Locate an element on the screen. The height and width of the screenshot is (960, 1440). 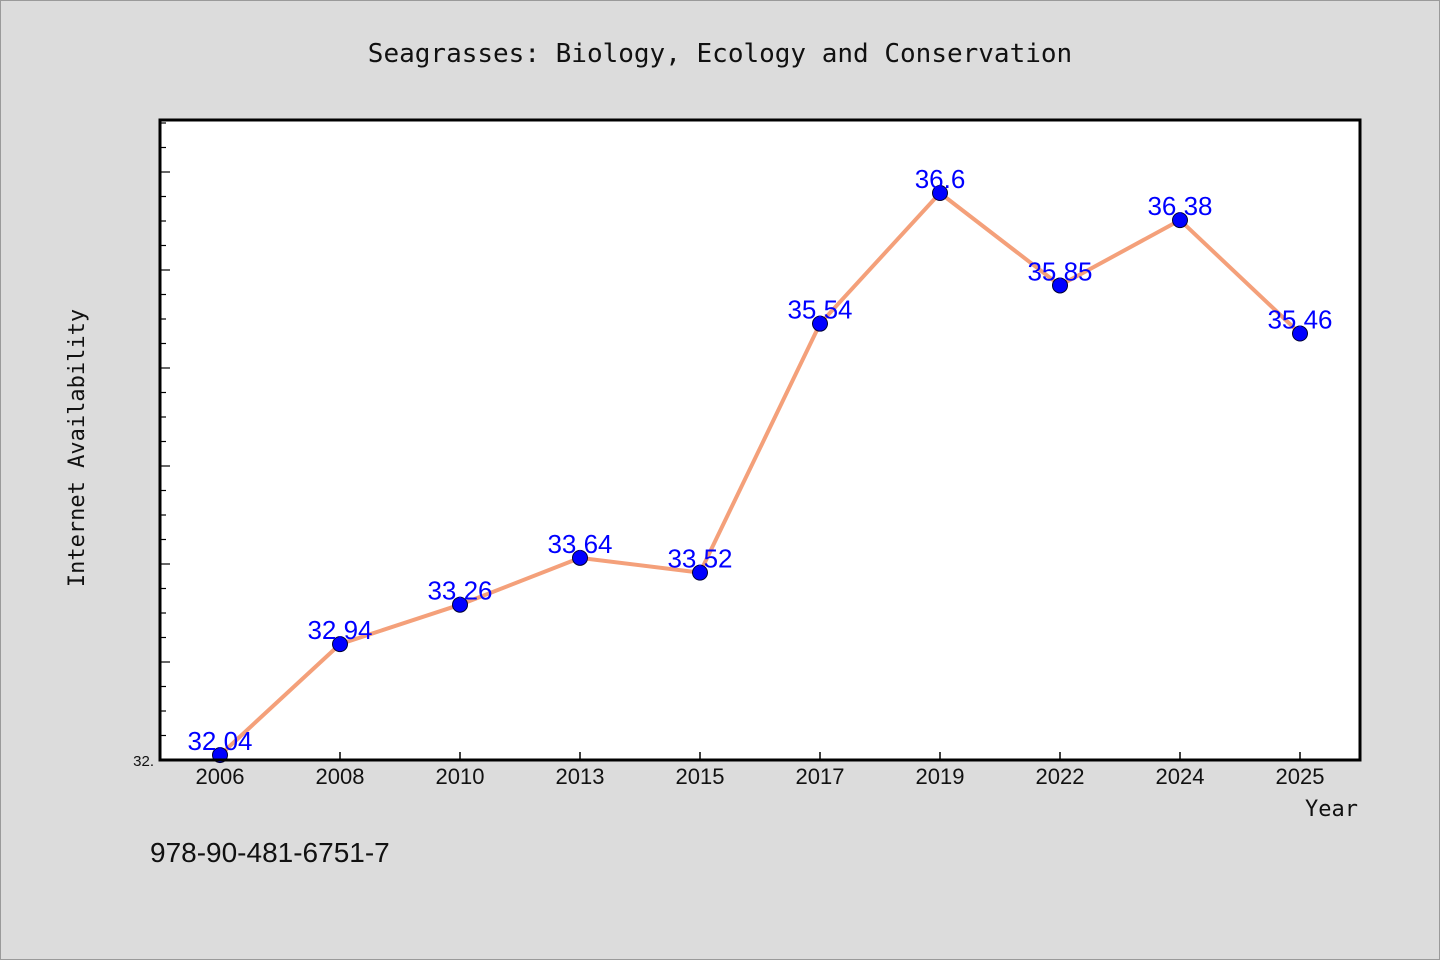
x-tick-label: 2022 is located at coordinates (1060, 776).